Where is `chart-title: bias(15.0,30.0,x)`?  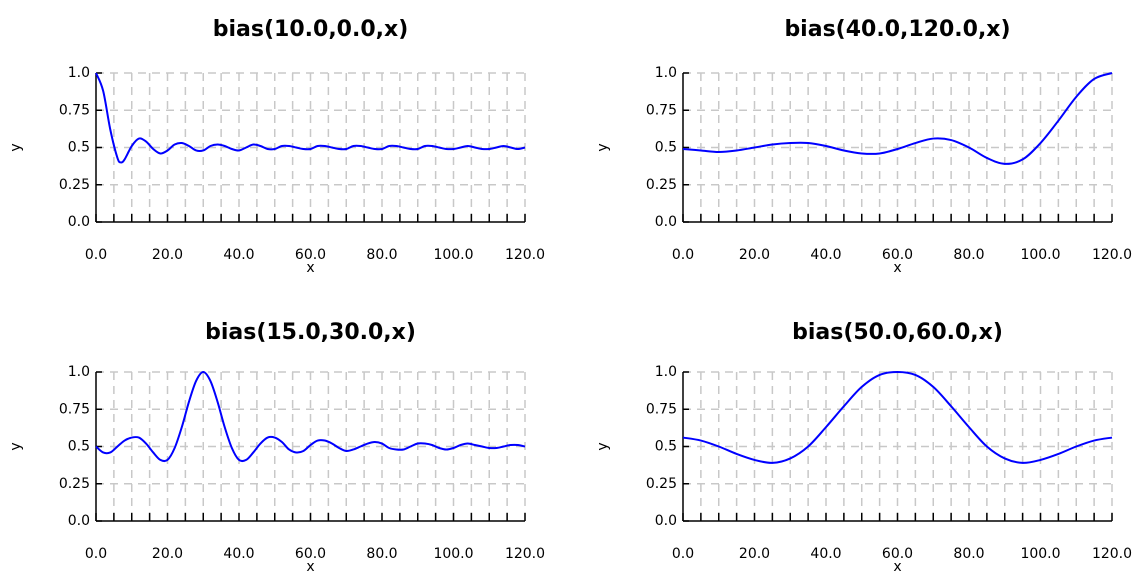
chart-title: bias(15.0,30.0,x) is located at coordinates (310, 332).